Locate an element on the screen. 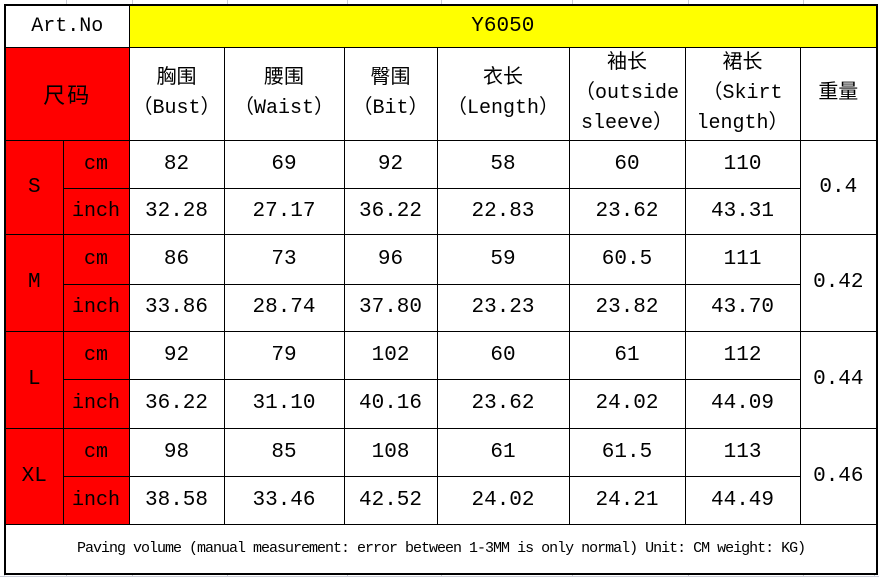 The width and height of the screenshot is (879, 577). measure-cell: 111 is located at coordinates (742, 259).